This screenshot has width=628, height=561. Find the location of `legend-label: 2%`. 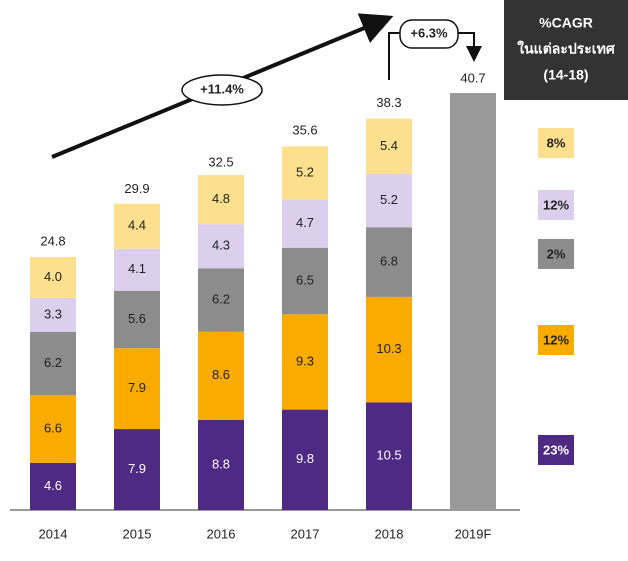

legend-label: 2% is located at coordinates (556, 253).